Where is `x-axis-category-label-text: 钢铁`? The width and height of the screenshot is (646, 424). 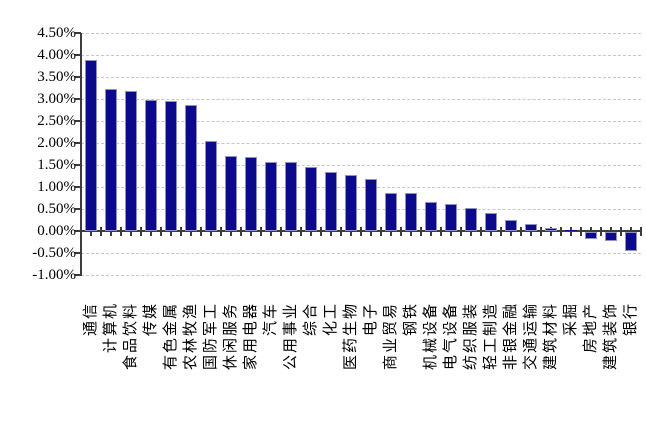
x-axis-category-label-text: 钢铁 is located at coordinates (411, 319).